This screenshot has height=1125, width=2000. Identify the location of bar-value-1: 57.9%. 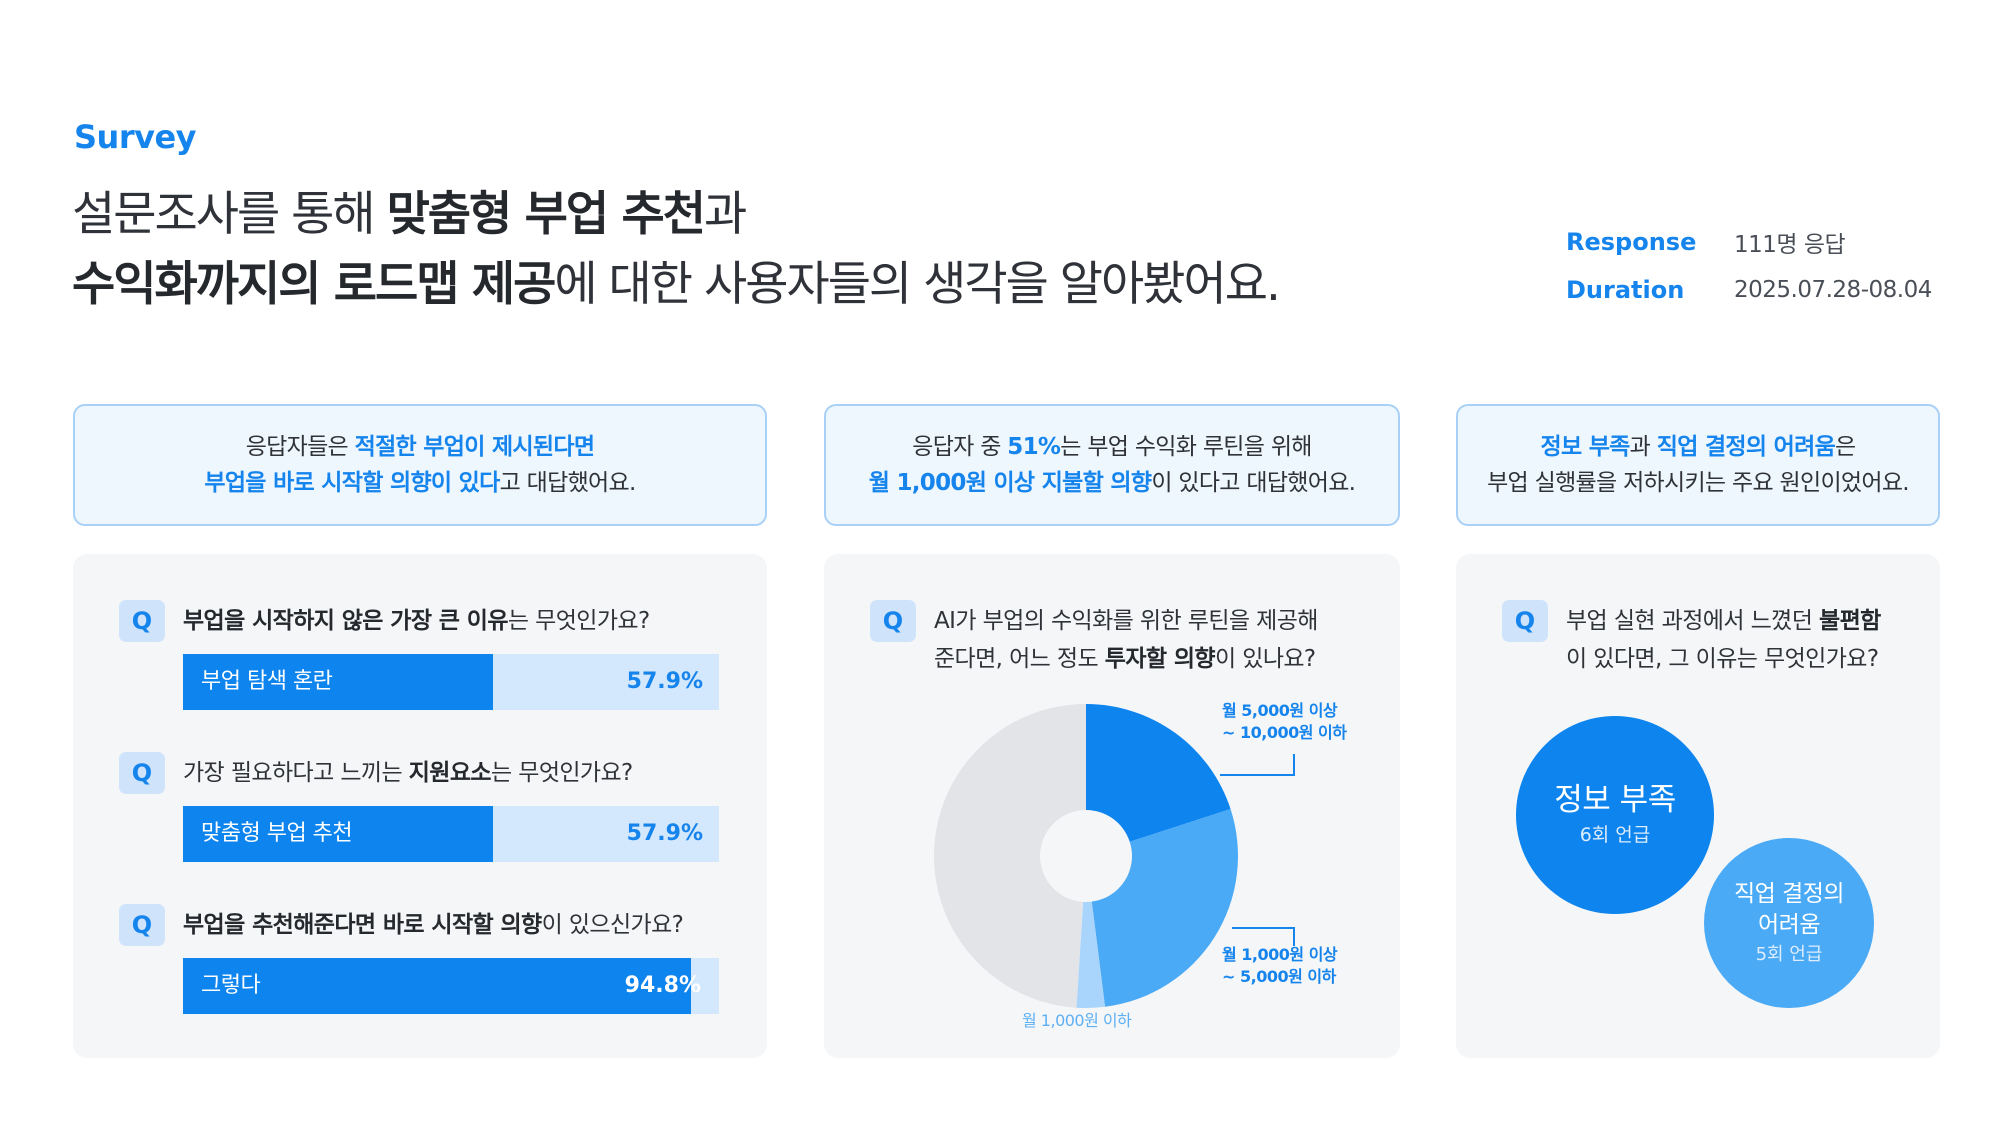
(664, 681).